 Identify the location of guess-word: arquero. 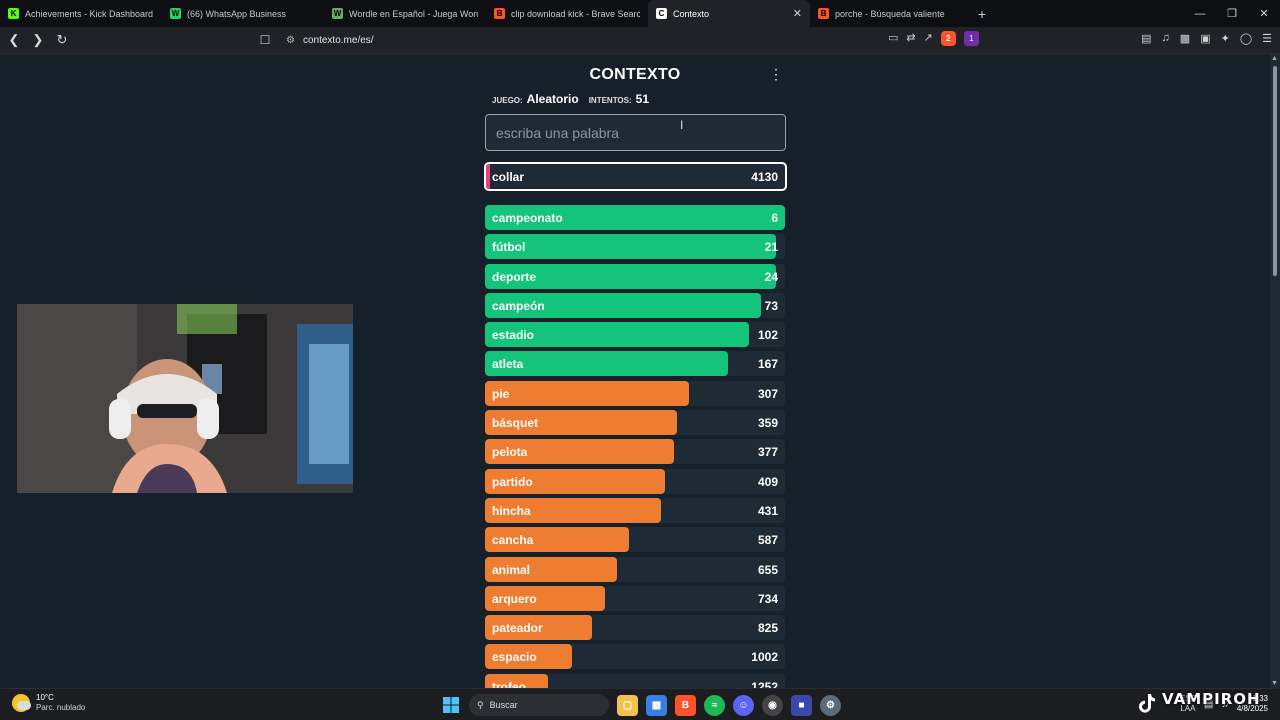
(514, 598).